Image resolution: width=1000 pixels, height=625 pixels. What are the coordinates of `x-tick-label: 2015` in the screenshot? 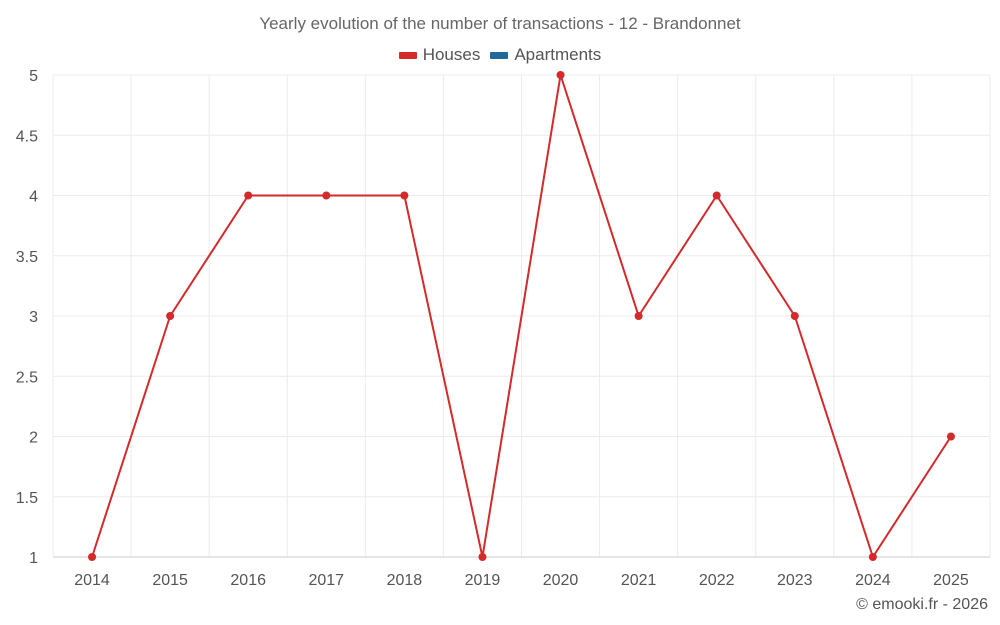 It's located at (170, 580).